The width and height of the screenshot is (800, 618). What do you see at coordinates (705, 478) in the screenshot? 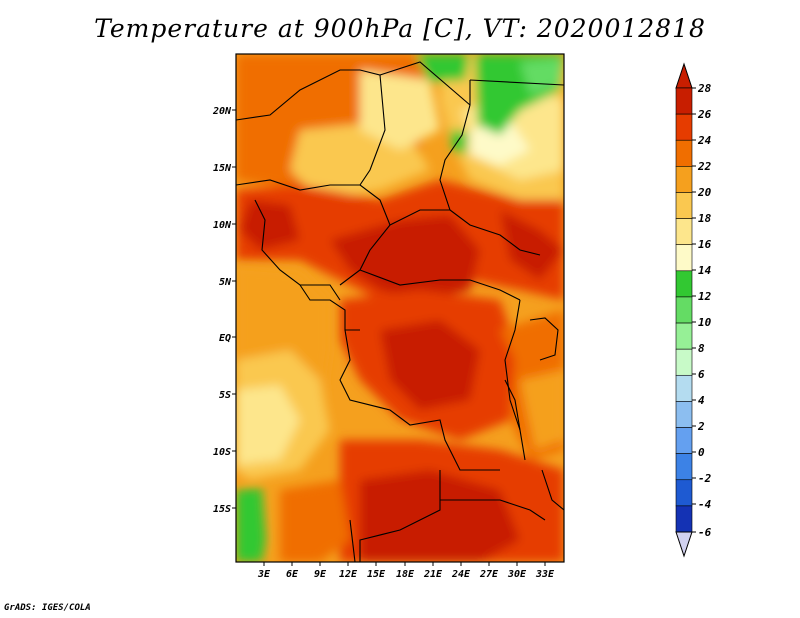
I see `cb-label-neg2: -2` at bounding box center [705, 478].